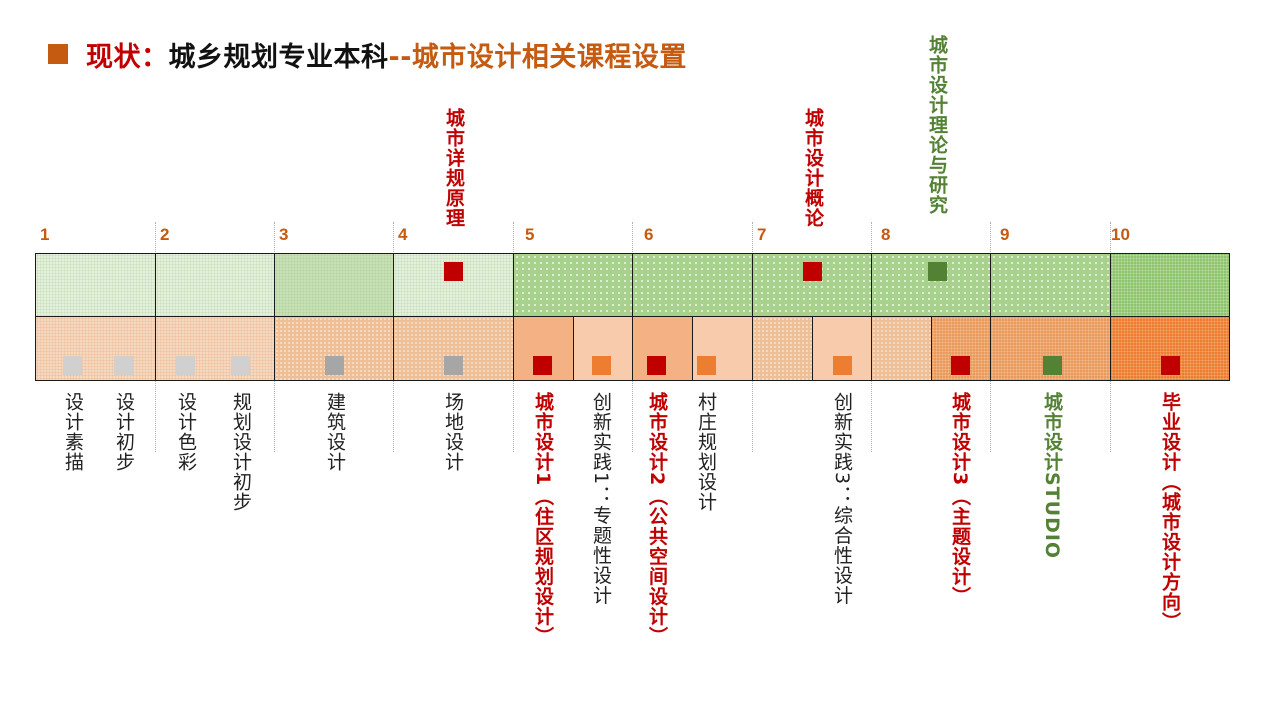 Image resolution: width=1268 pixels, height=713 pixels. What do you see at coordinates (762, 234) in the screenshot?
I see `semester-number-7: 7` at bounding box center [762, 234].